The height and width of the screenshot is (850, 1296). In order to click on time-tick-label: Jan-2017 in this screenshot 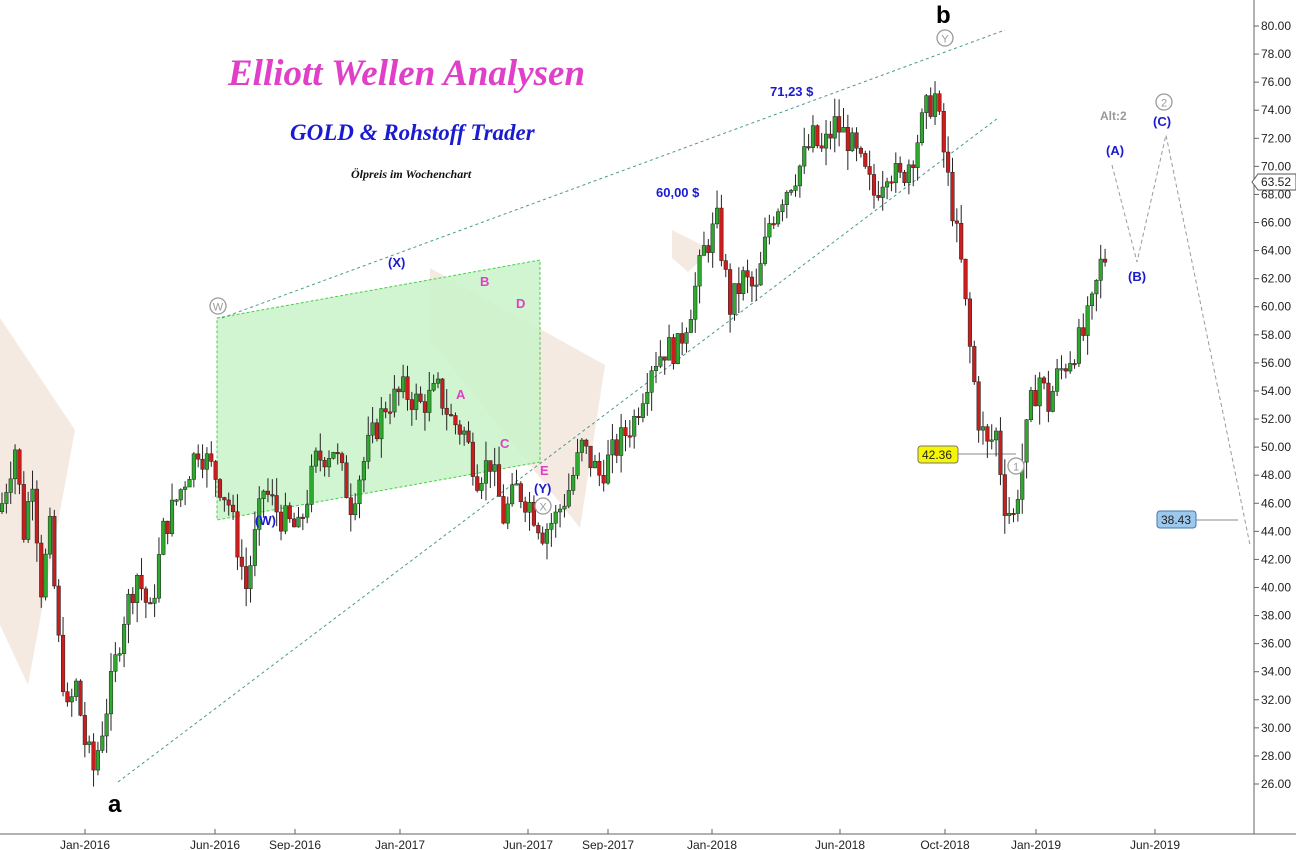, I will do `click(400, 844)`.